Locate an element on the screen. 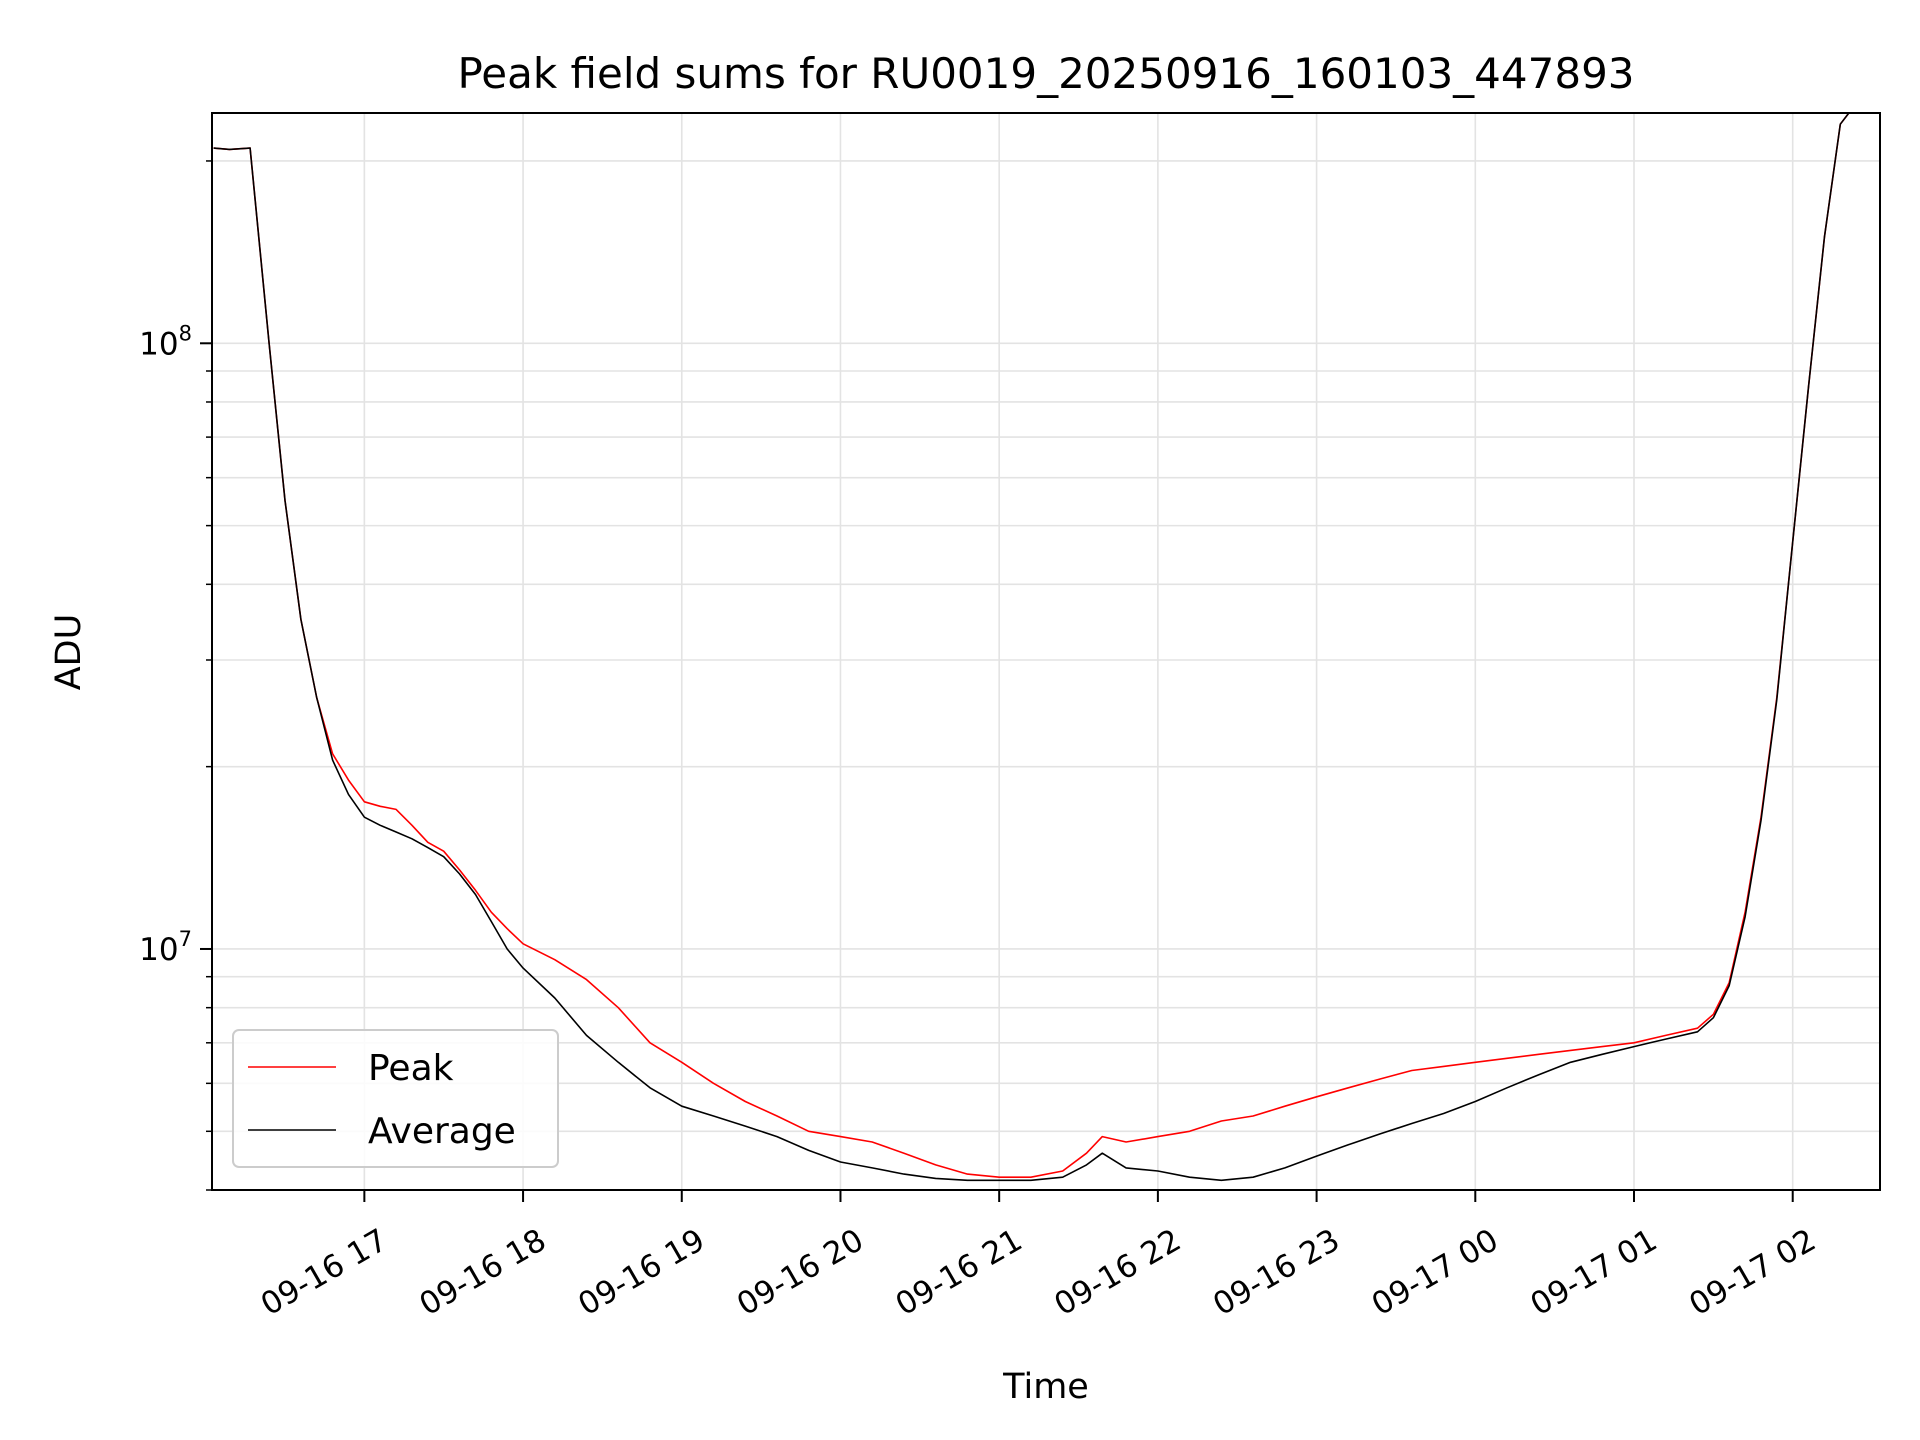 Image resolution: width=1920 pixels, height=1440 pixels. x-tick-label: 09-16 18 is located at coordinates (483, 1272).